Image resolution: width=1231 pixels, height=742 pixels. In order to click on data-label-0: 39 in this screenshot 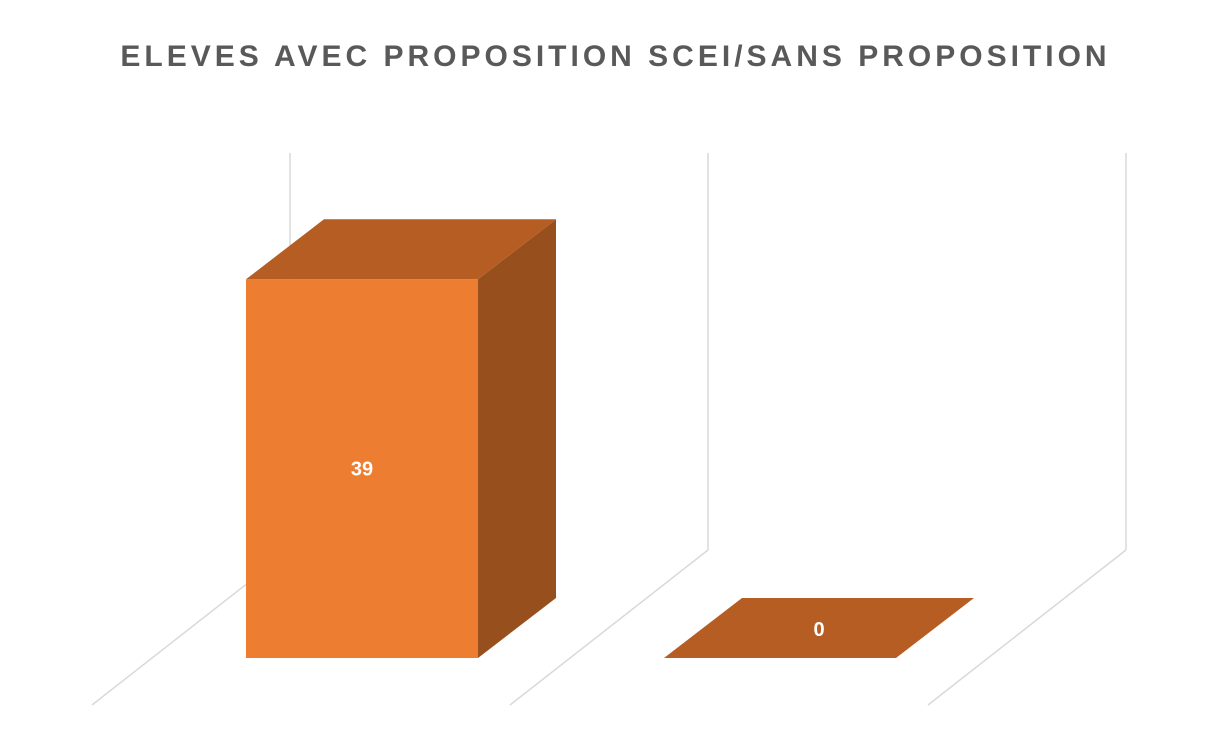, I will do `click(362, 470)`.